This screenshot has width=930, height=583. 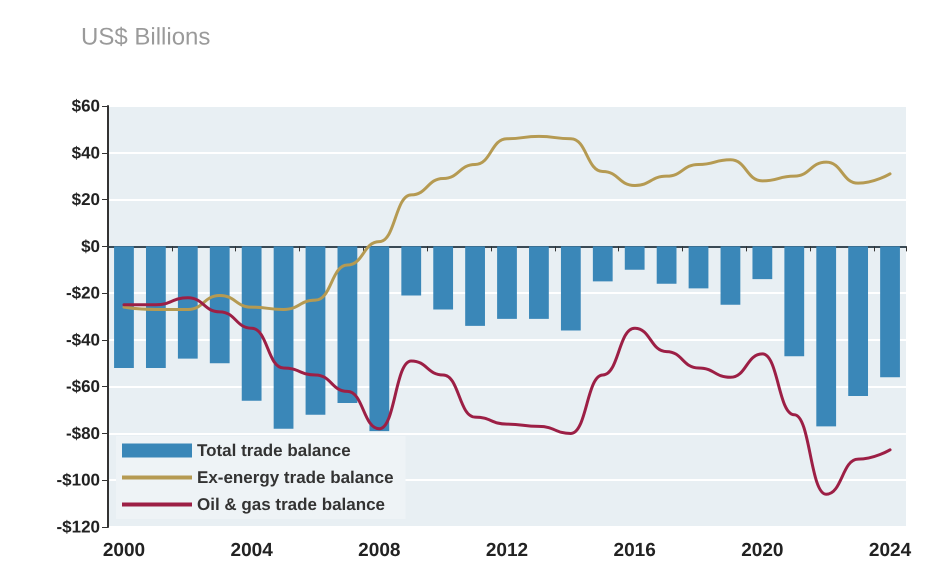 I want to click on x-tick-label: 2000, so click(x=124, y=550).